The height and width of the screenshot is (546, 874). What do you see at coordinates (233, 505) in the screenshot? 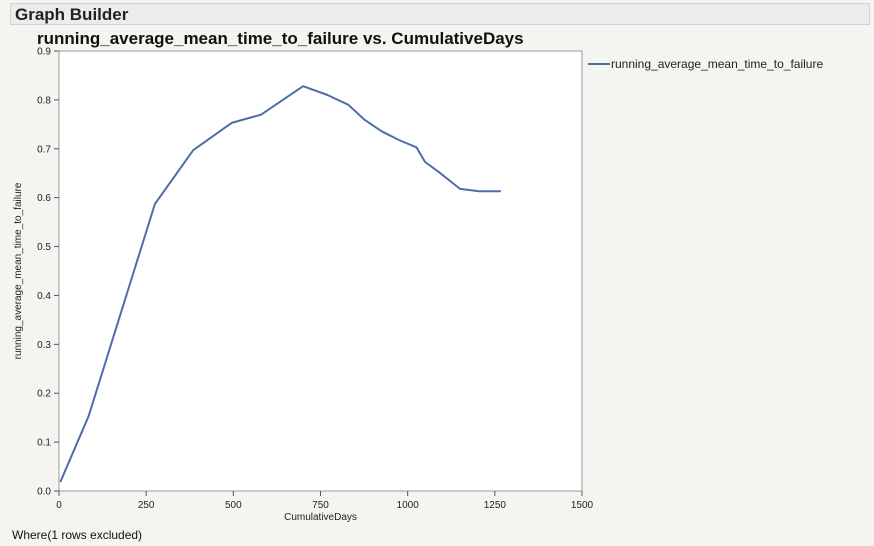
I see `x-tick-label: 500` at bounding box center [233, 505].